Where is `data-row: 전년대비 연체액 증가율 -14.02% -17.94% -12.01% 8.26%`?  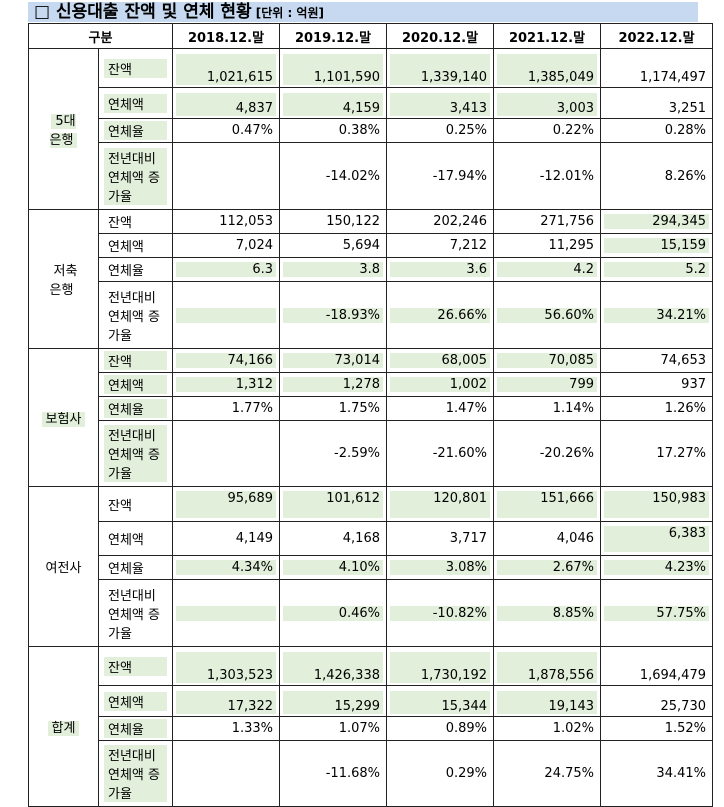 data-row: 전년대비 연체액 증가율 -14.02% -17.94% -12.01% 8.26% is located at coordinates (371, 176).